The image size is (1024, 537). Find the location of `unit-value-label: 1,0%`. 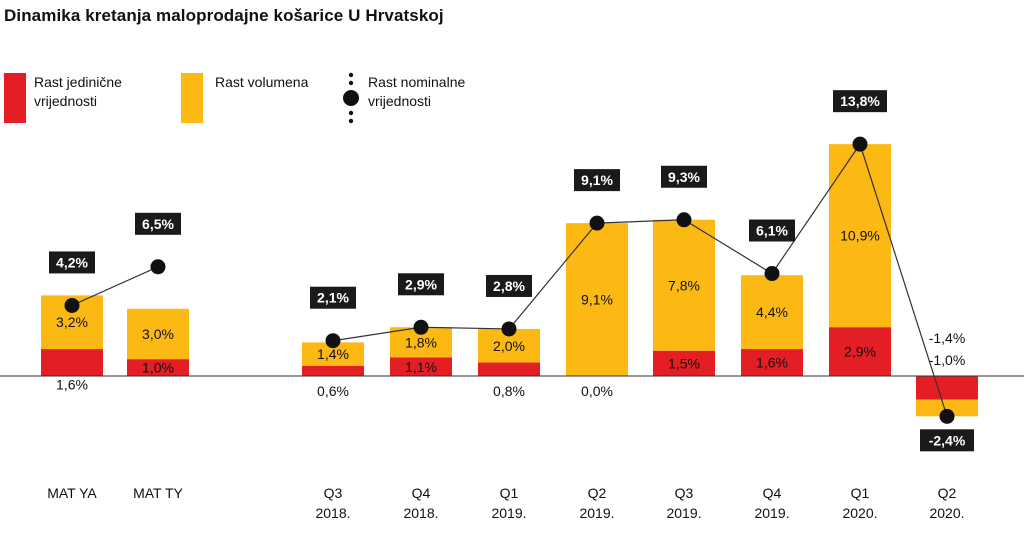

unit-value-label: 1,0% is located at coordinates (158, 368).